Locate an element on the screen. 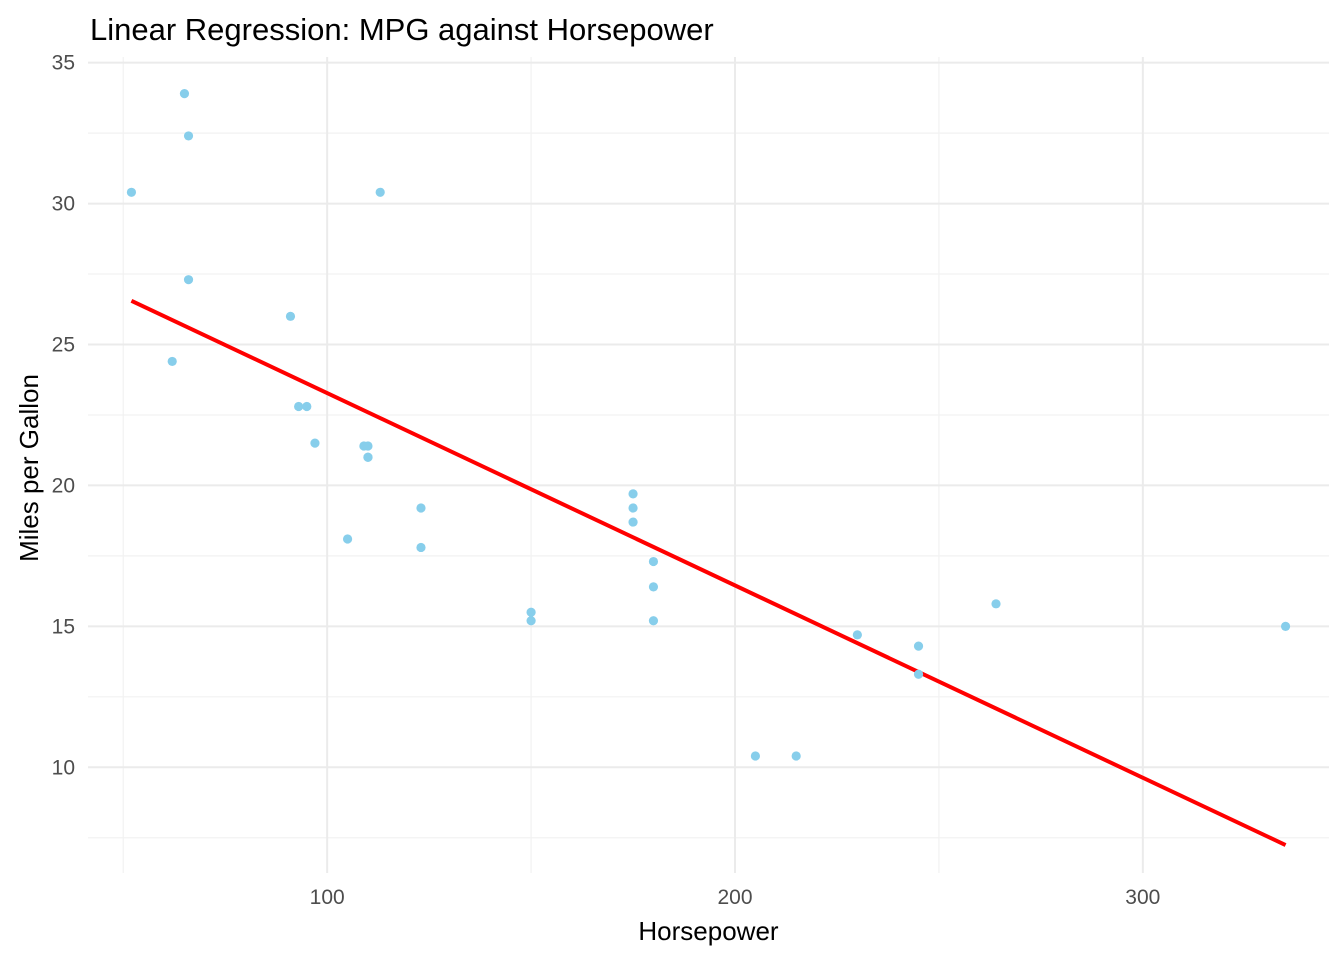 This screenshot has height=960, width=1344. y-axis-title: Miles per Gallon is located at coordinates (29, 468).